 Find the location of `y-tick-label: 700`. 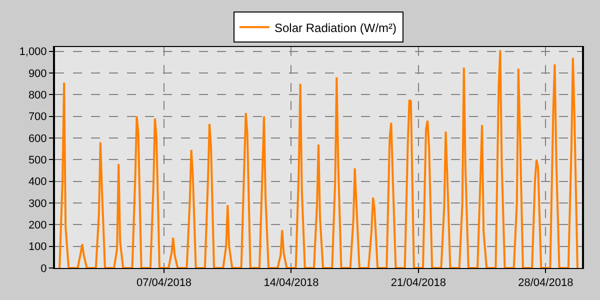

y-tick-label: 700 is located at coordinates (37, 117).